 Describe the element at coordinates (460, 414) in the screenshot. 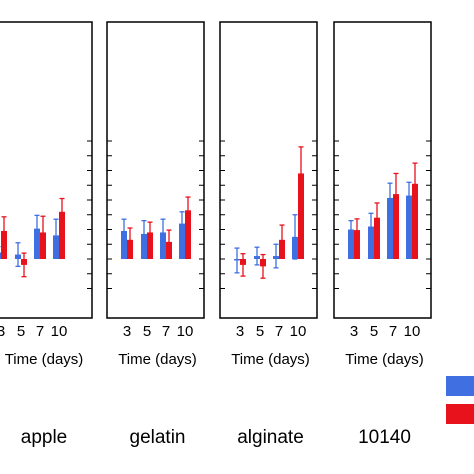

I see `legend-swatch-series-b` at that location.